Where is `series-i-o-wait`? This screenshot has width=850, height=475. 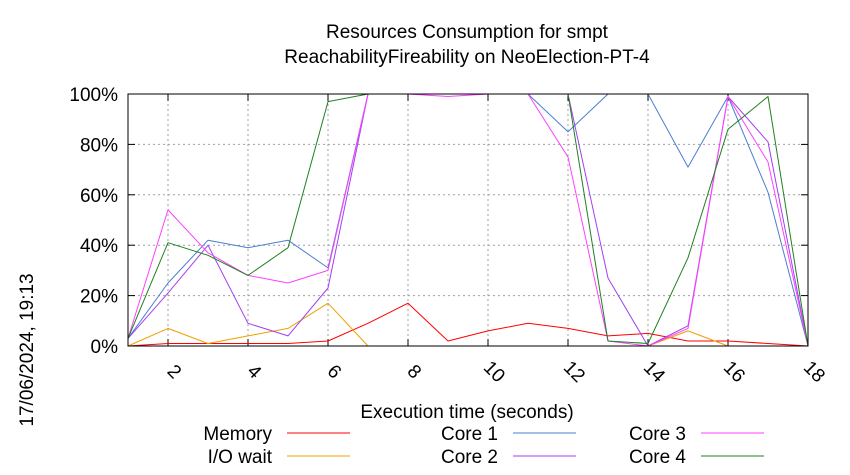 series-i-o-wait is located at coordinates (428, 324).